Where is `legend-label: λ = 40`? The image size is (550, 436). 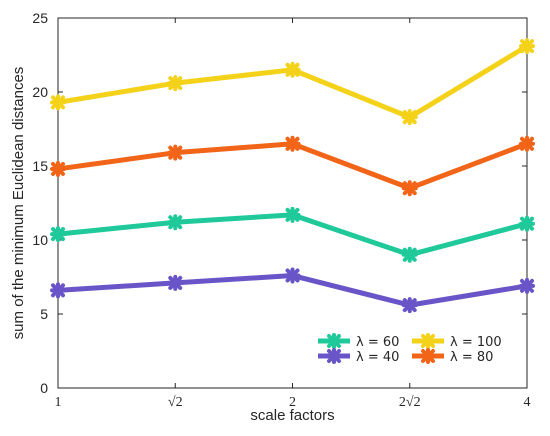
legend-label: λ = 40 is located at coordinates (377, 357).